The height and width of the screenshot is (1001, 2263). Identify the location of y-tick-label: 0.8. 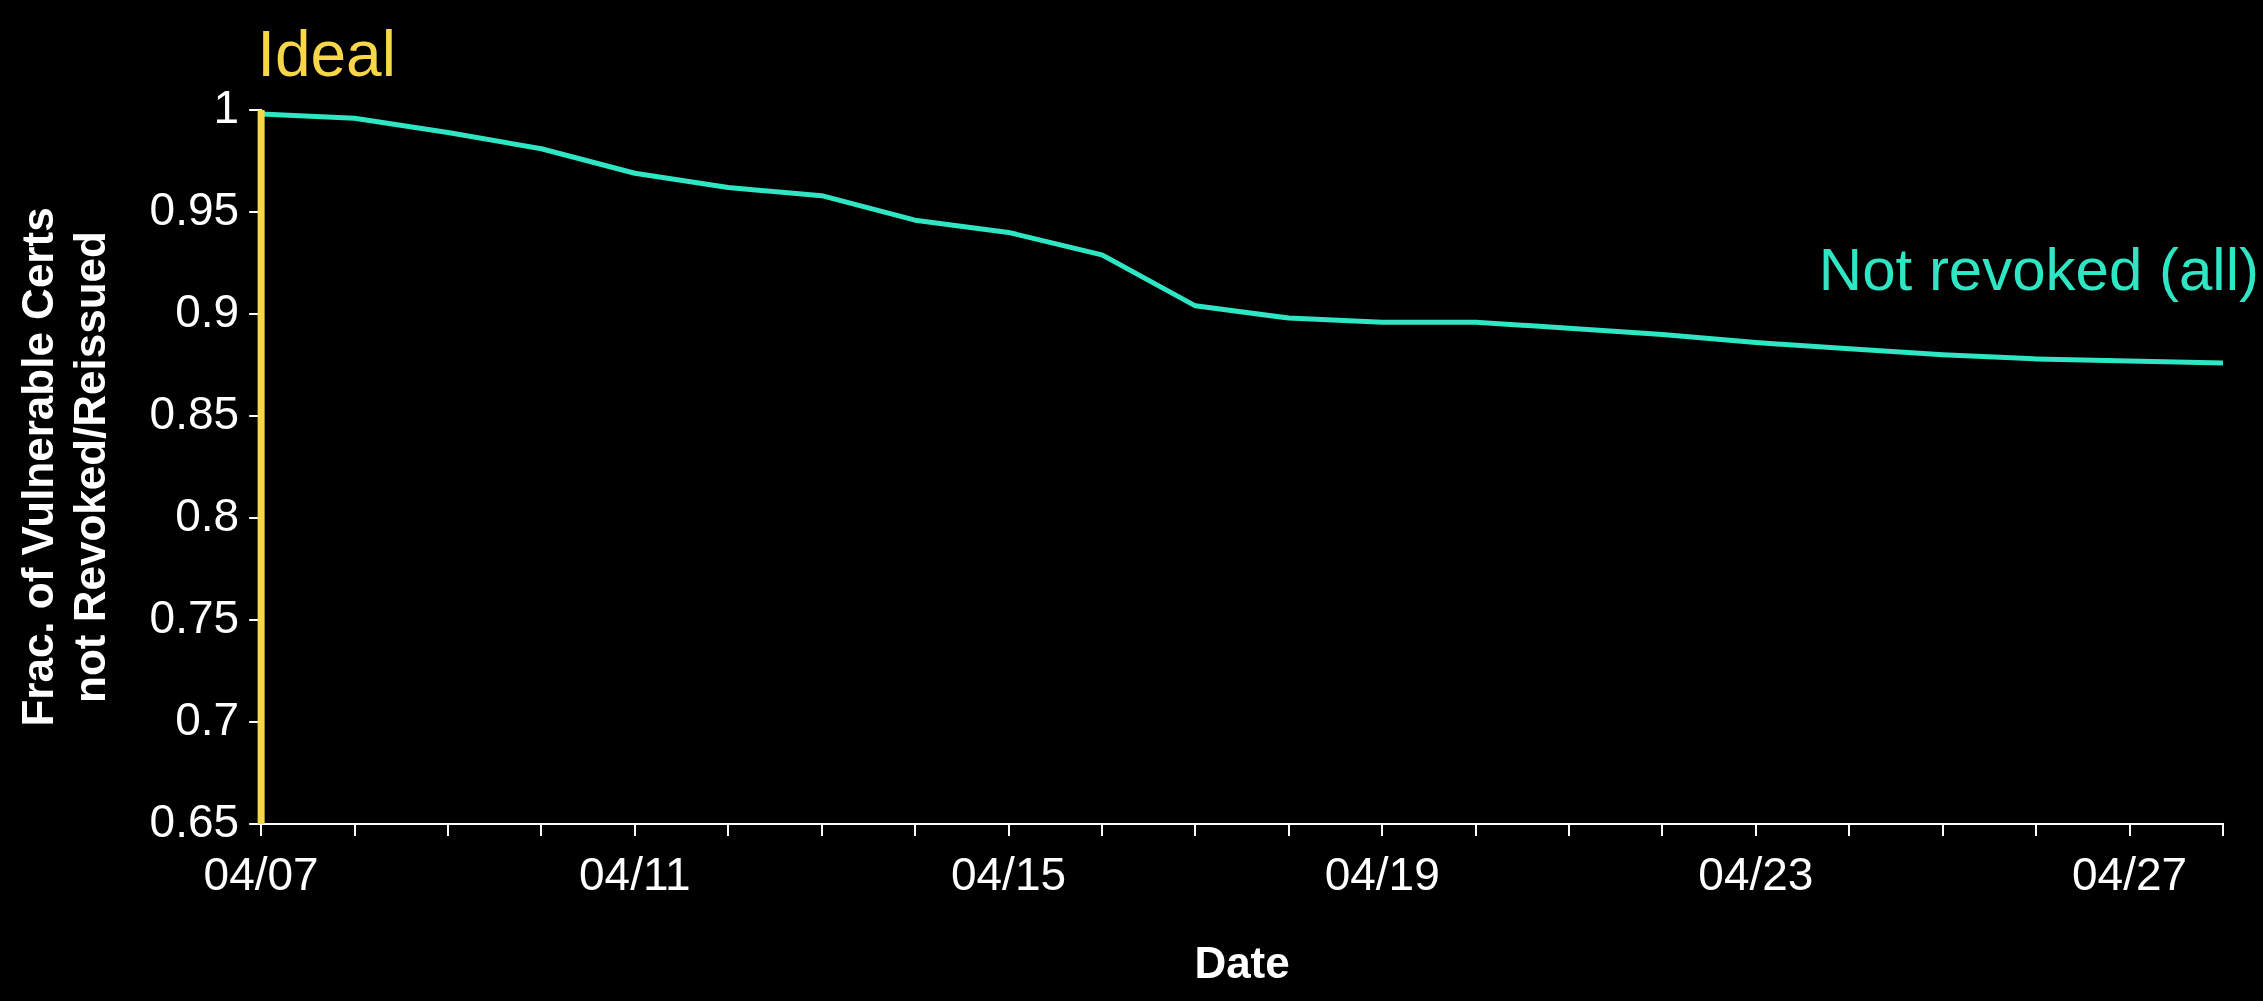
(207, 514).